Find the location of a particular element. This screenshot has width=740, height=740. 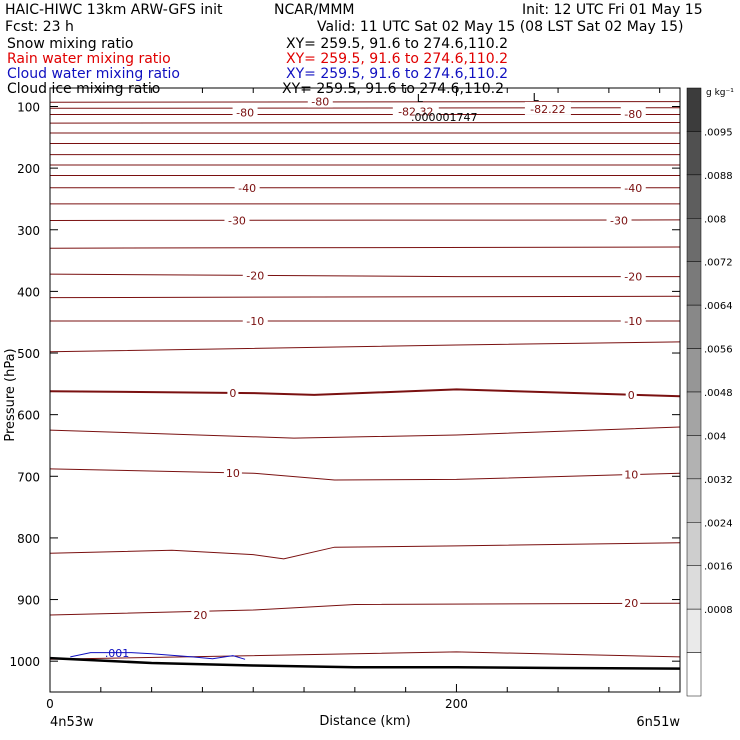

colorbar-label: .0072 is located at coordinates (718, 263).